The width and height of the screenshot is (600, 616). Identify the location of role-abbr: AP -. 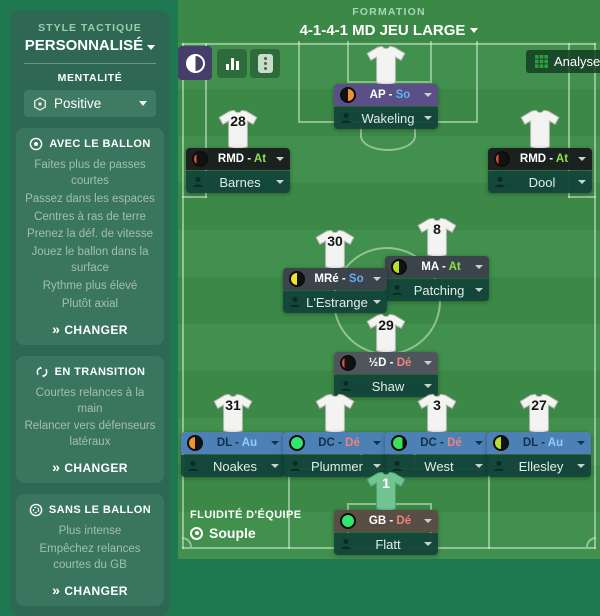
(381, 95).